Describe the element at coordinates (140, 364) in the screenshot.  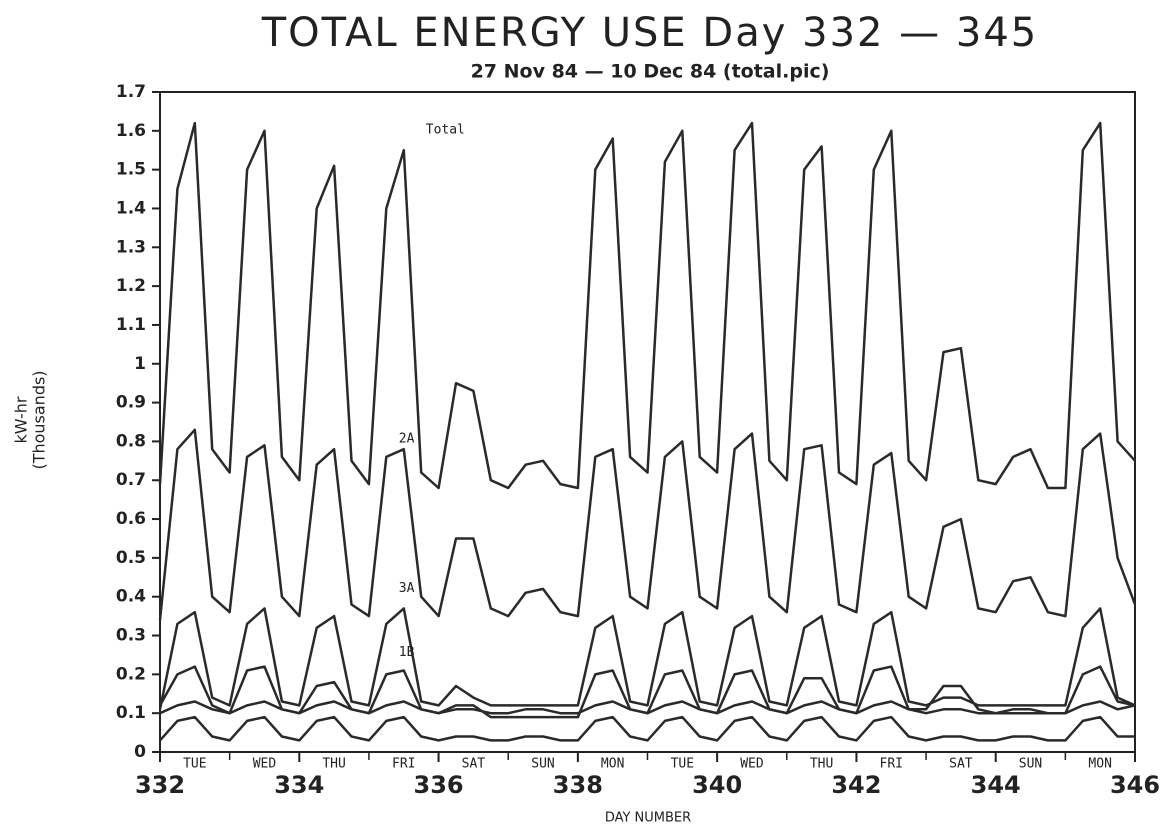
I see `y-tick-label: 1` at that location.